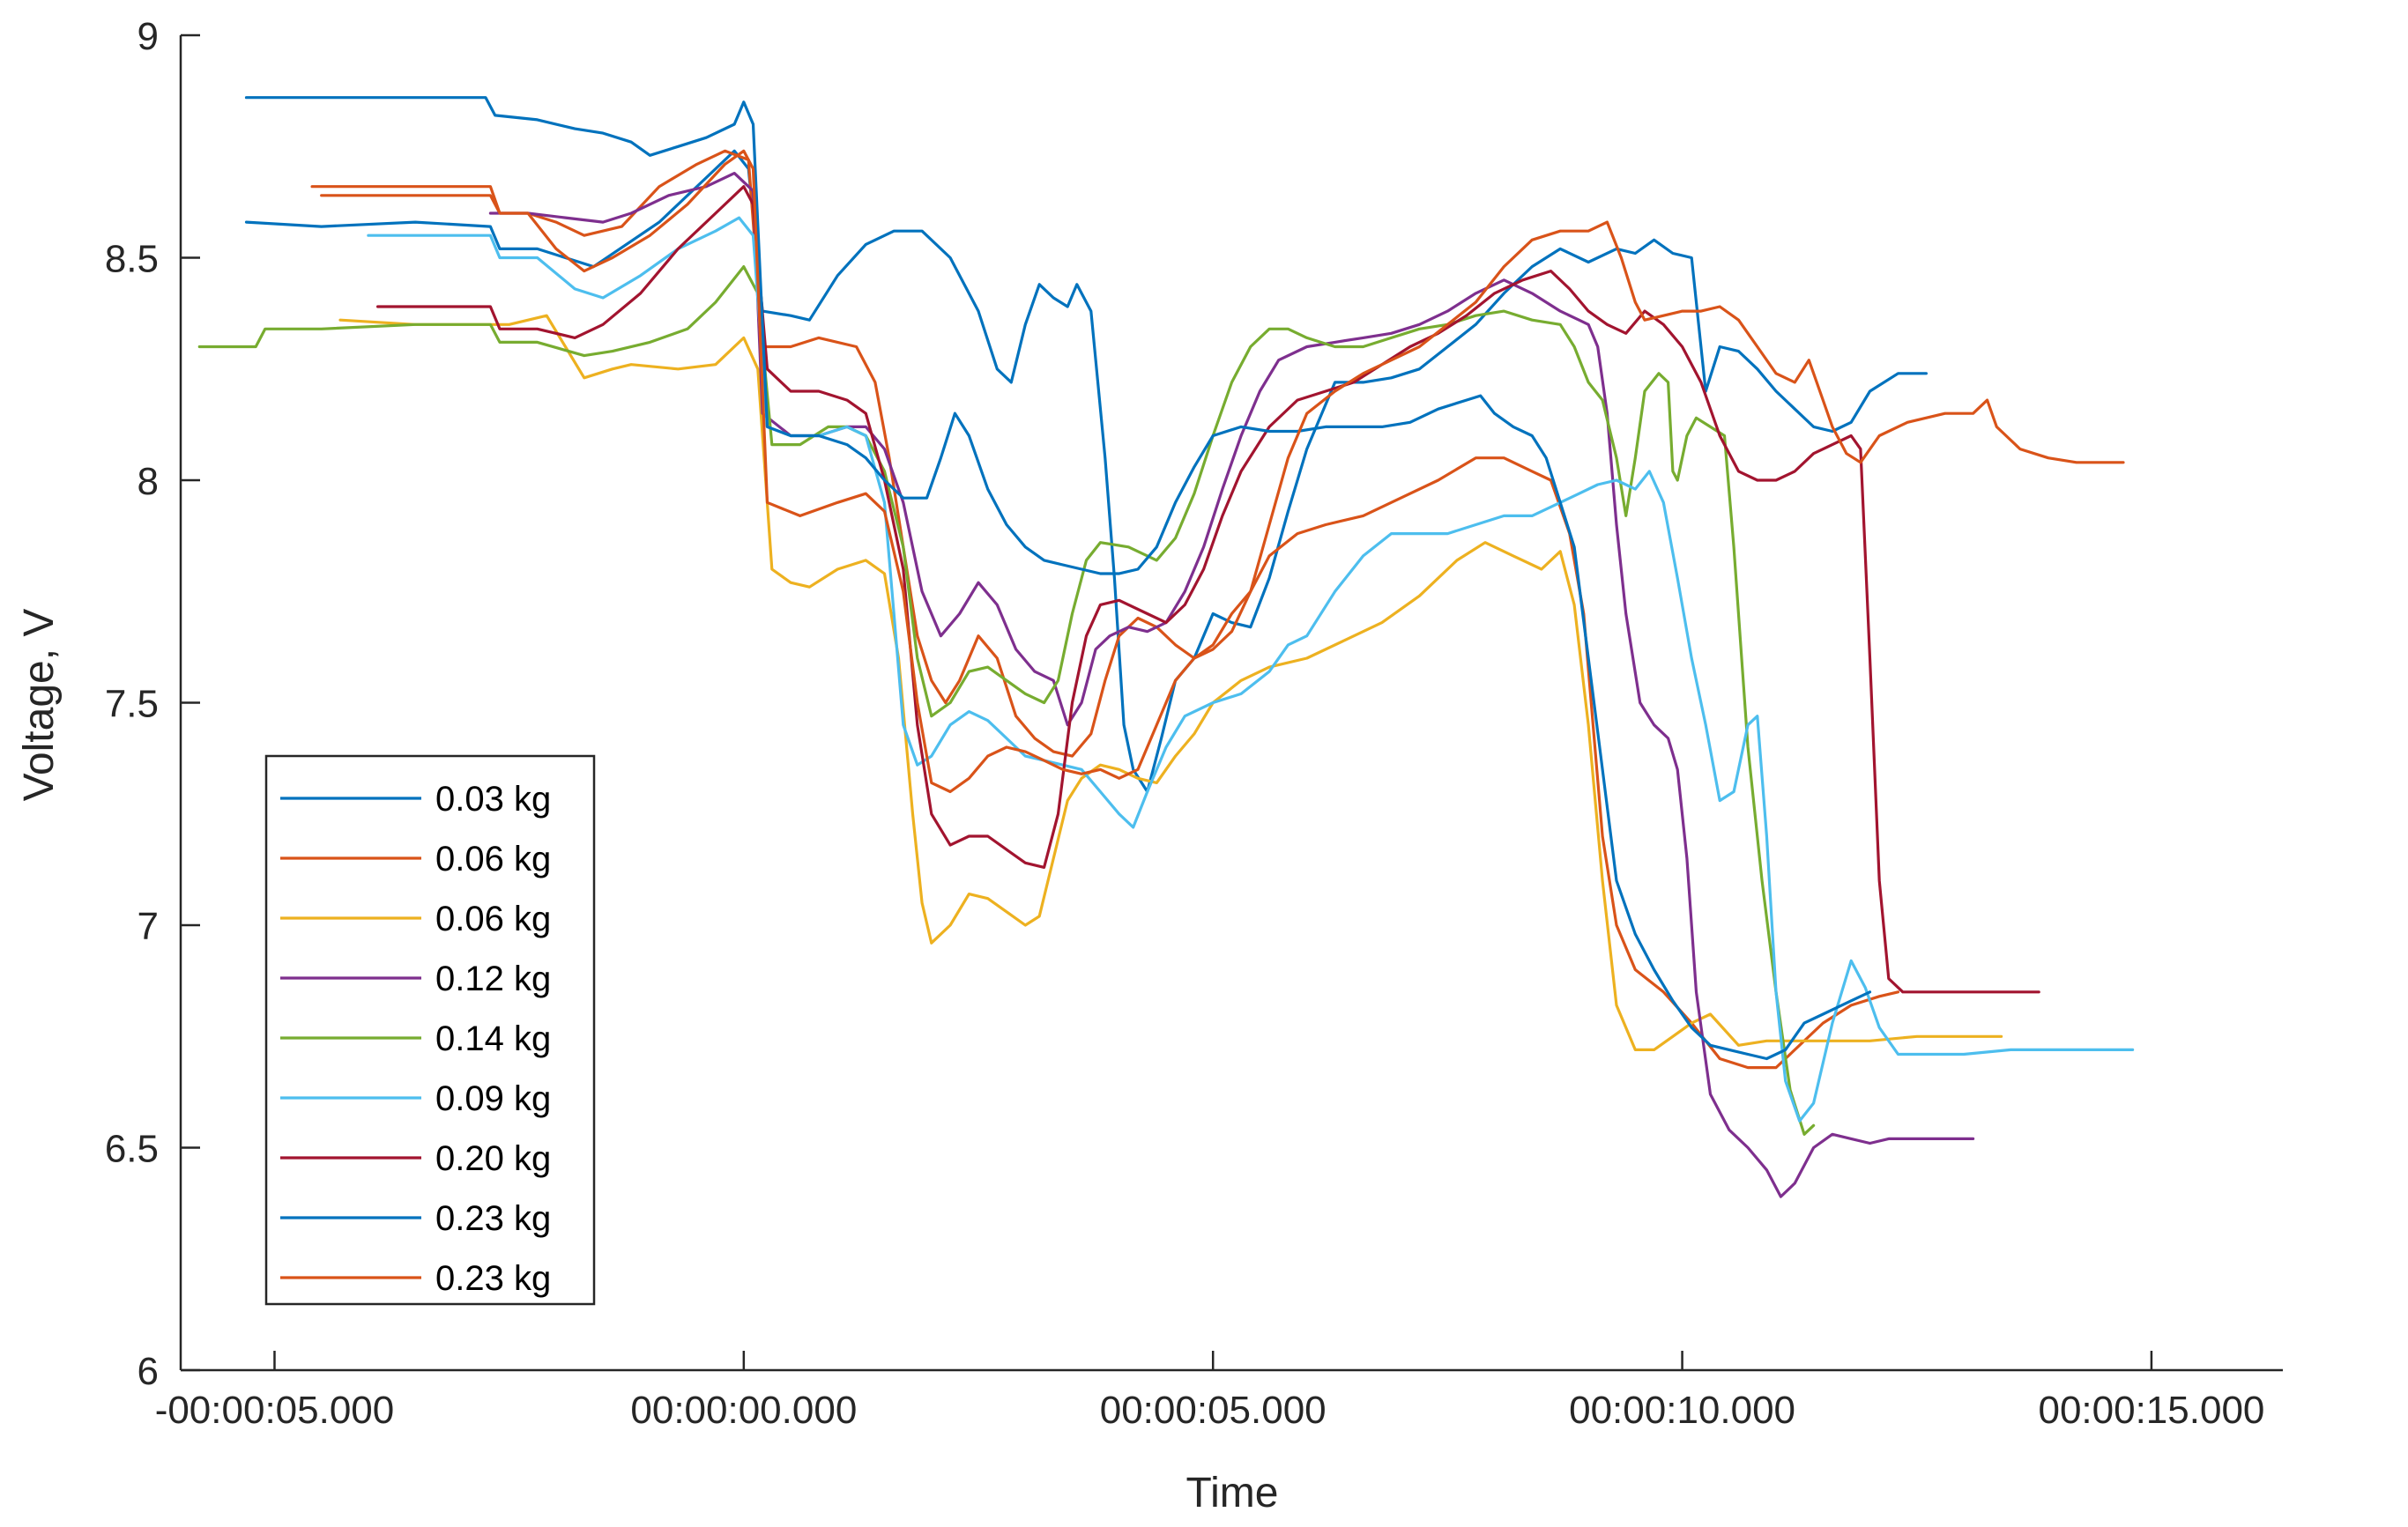  What do you see at coordinates (493, 799) in the screenshot?
I see `legend-label: 0.03 kg` at bounding box center [493, 799].